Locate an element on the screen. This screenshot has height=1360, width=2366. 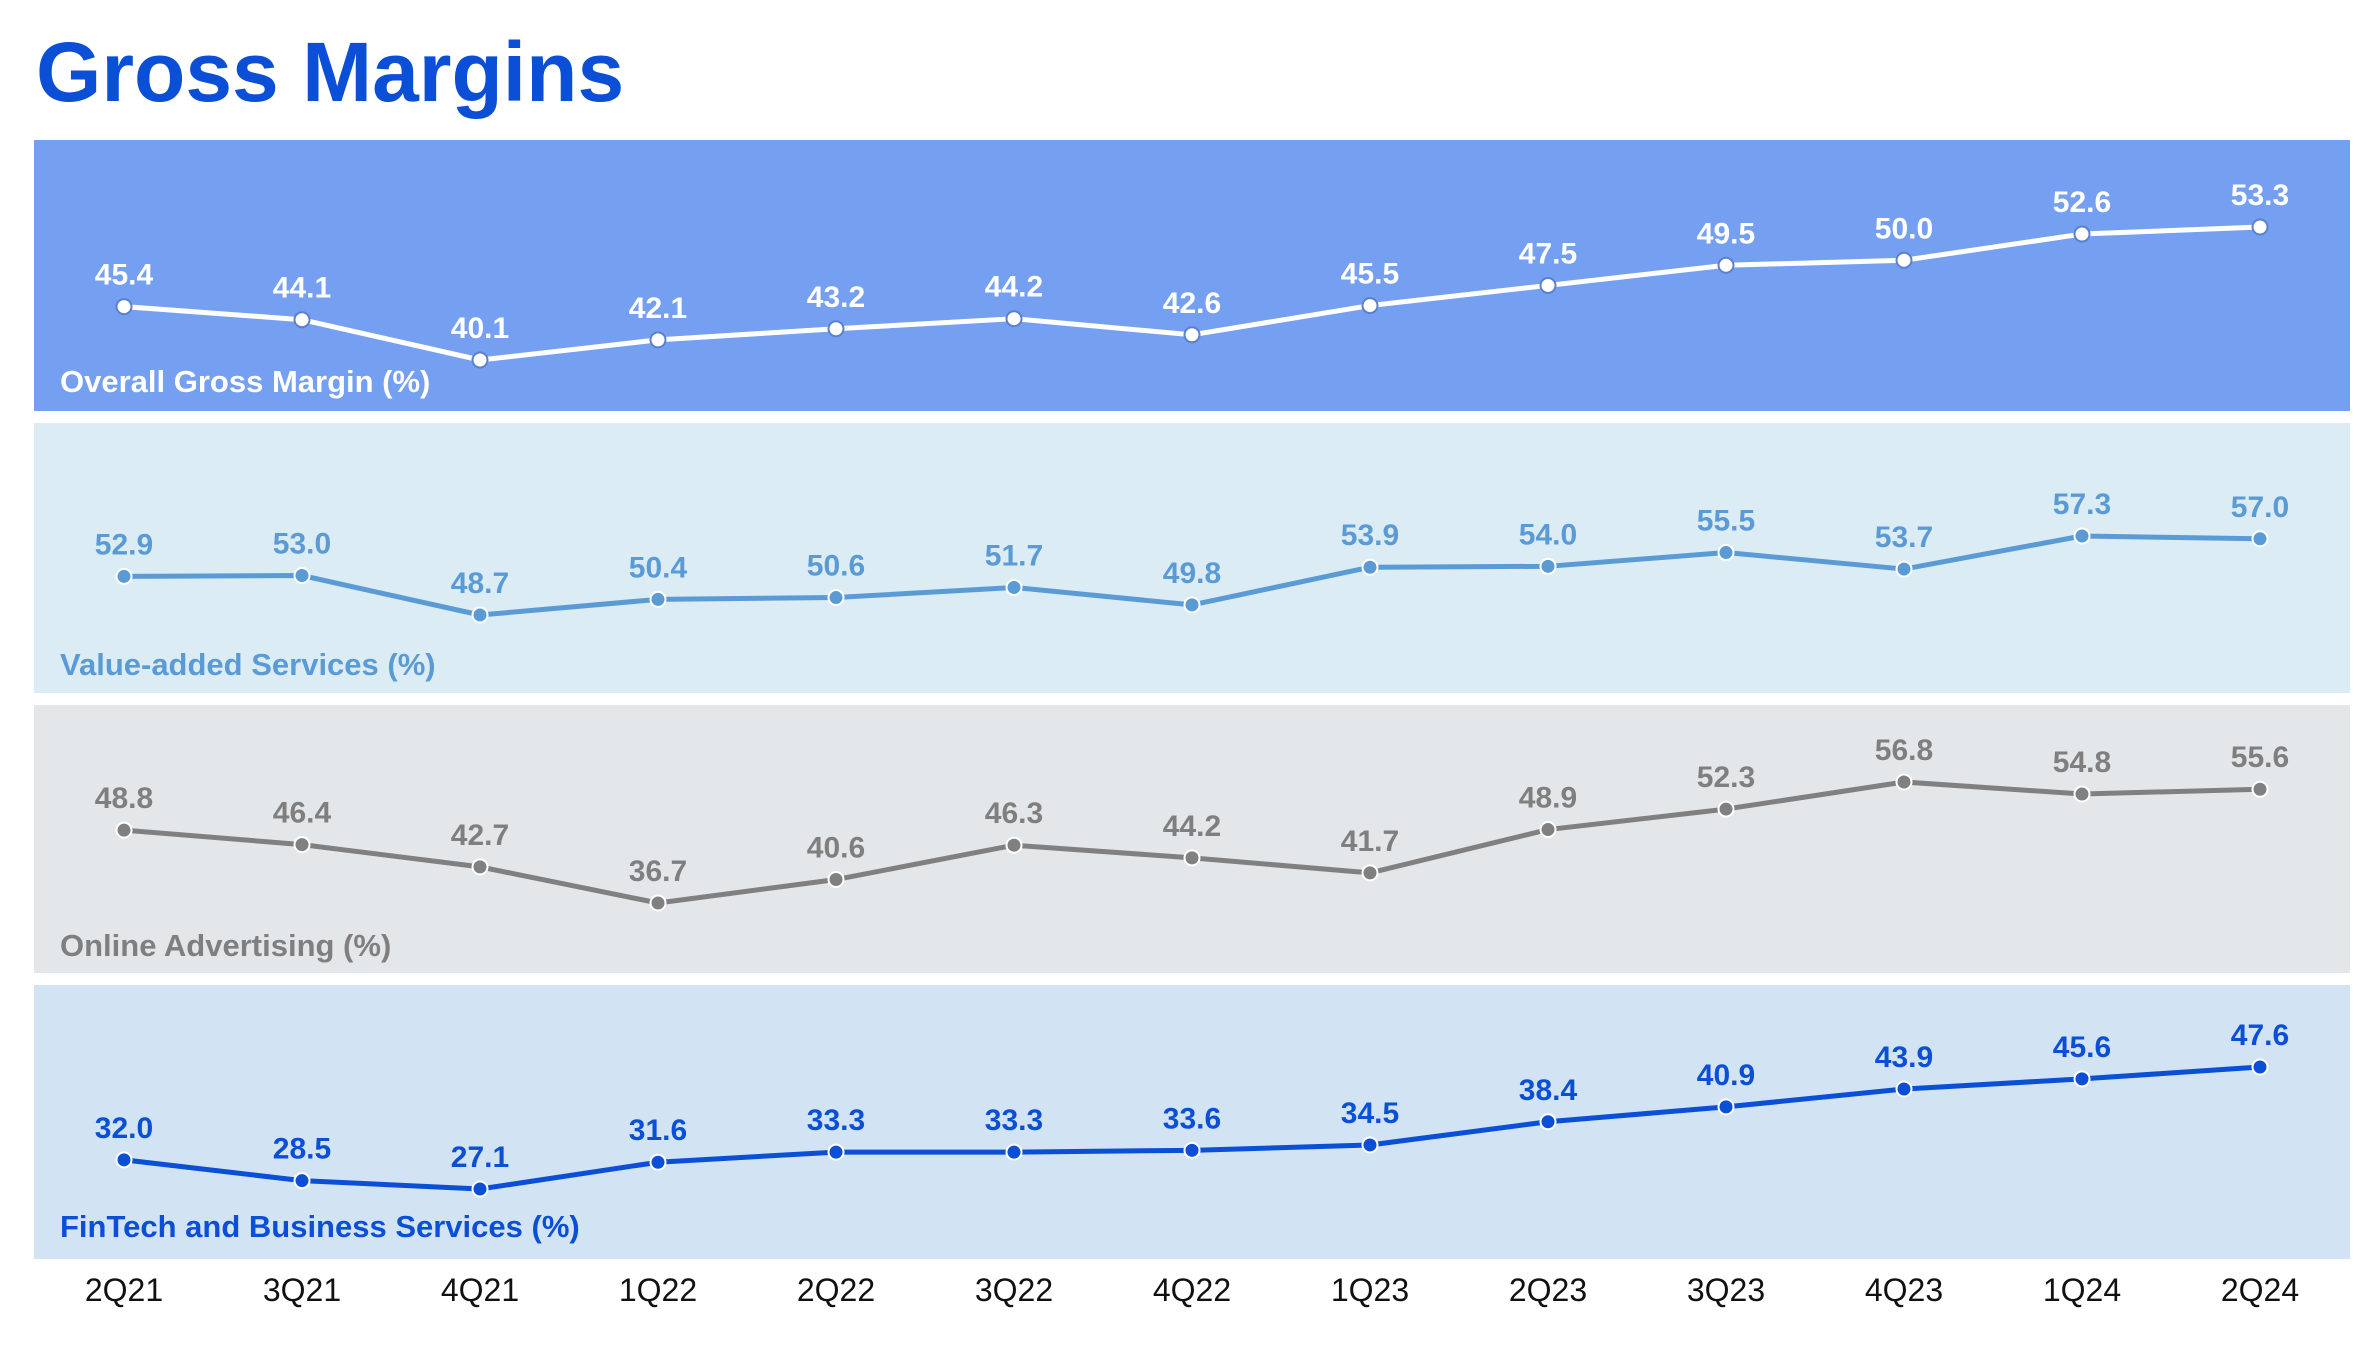
x-tick-label: 3Q21 is located at coordinates (302, 1290).